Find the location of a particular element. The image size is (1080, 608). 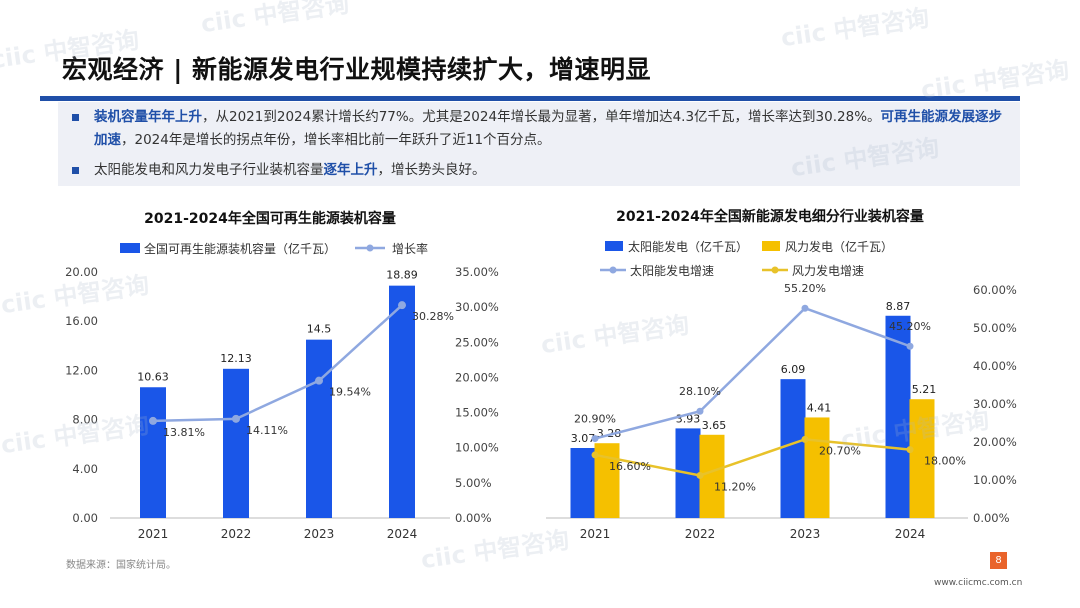

y-right-tick: 15.00% is located at coordinates (477, 413).